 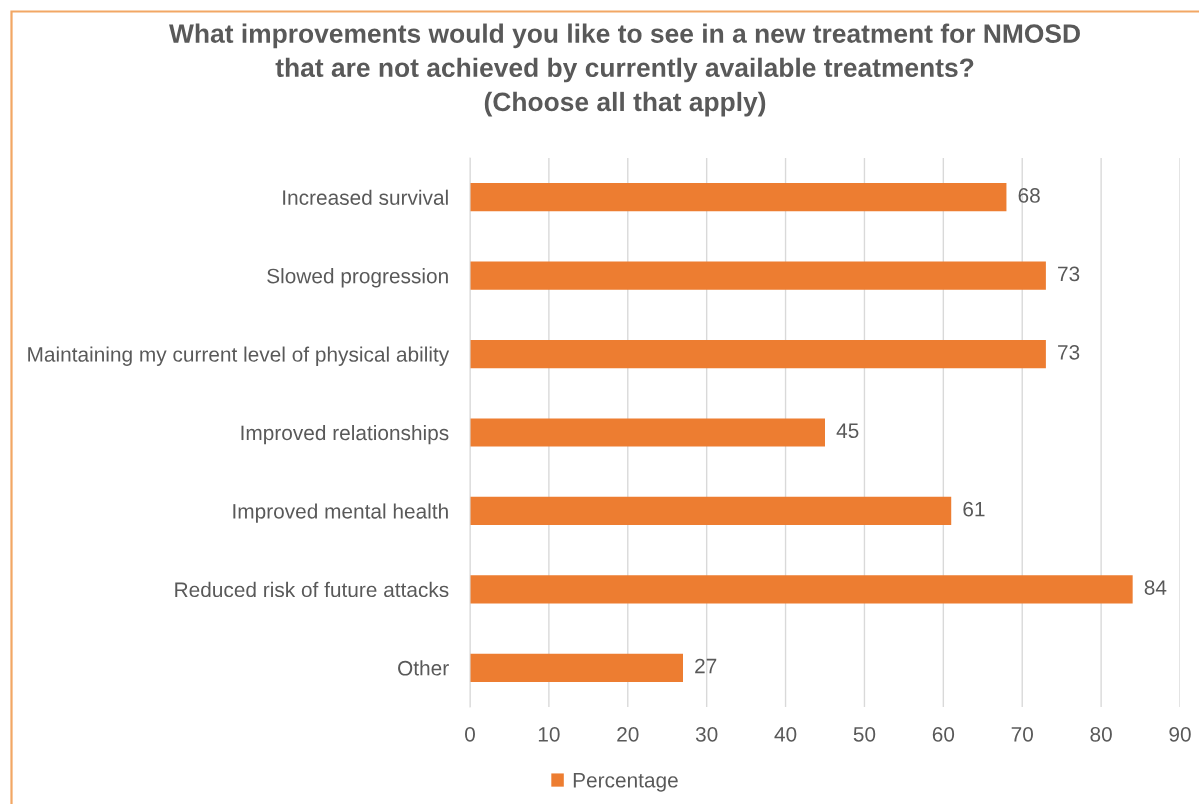 What do you see at coordinates (357, 278) in the screenshot?
I see `y-tick-label: Slowed progression` at bounding box center [357, 278].